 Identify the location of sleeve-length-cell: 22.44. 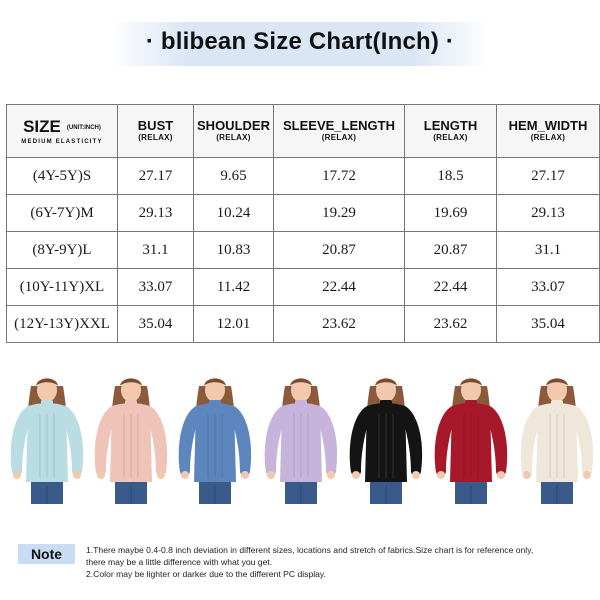
(339, 287).